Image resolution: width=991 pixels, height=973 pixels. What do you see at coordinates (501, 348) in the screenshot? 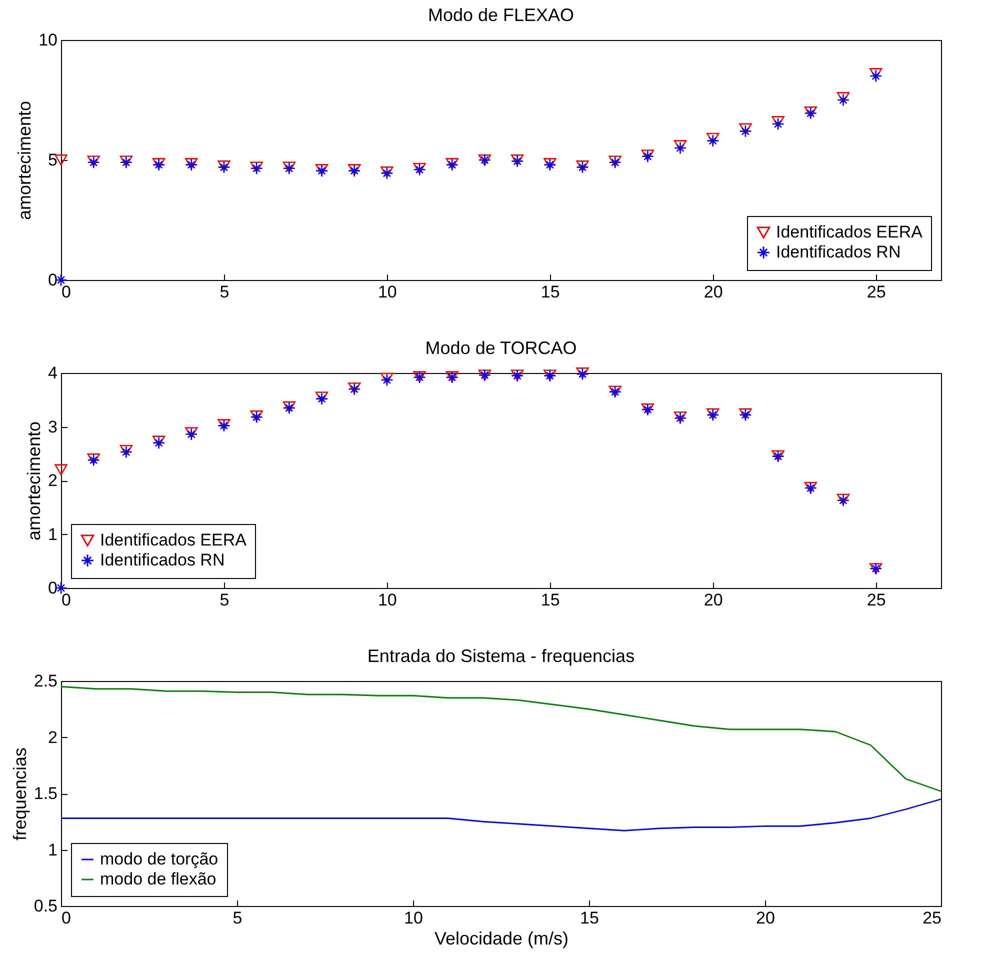
I see `chart-title: Modo de TORCAO` at bounding box center [501, 348].